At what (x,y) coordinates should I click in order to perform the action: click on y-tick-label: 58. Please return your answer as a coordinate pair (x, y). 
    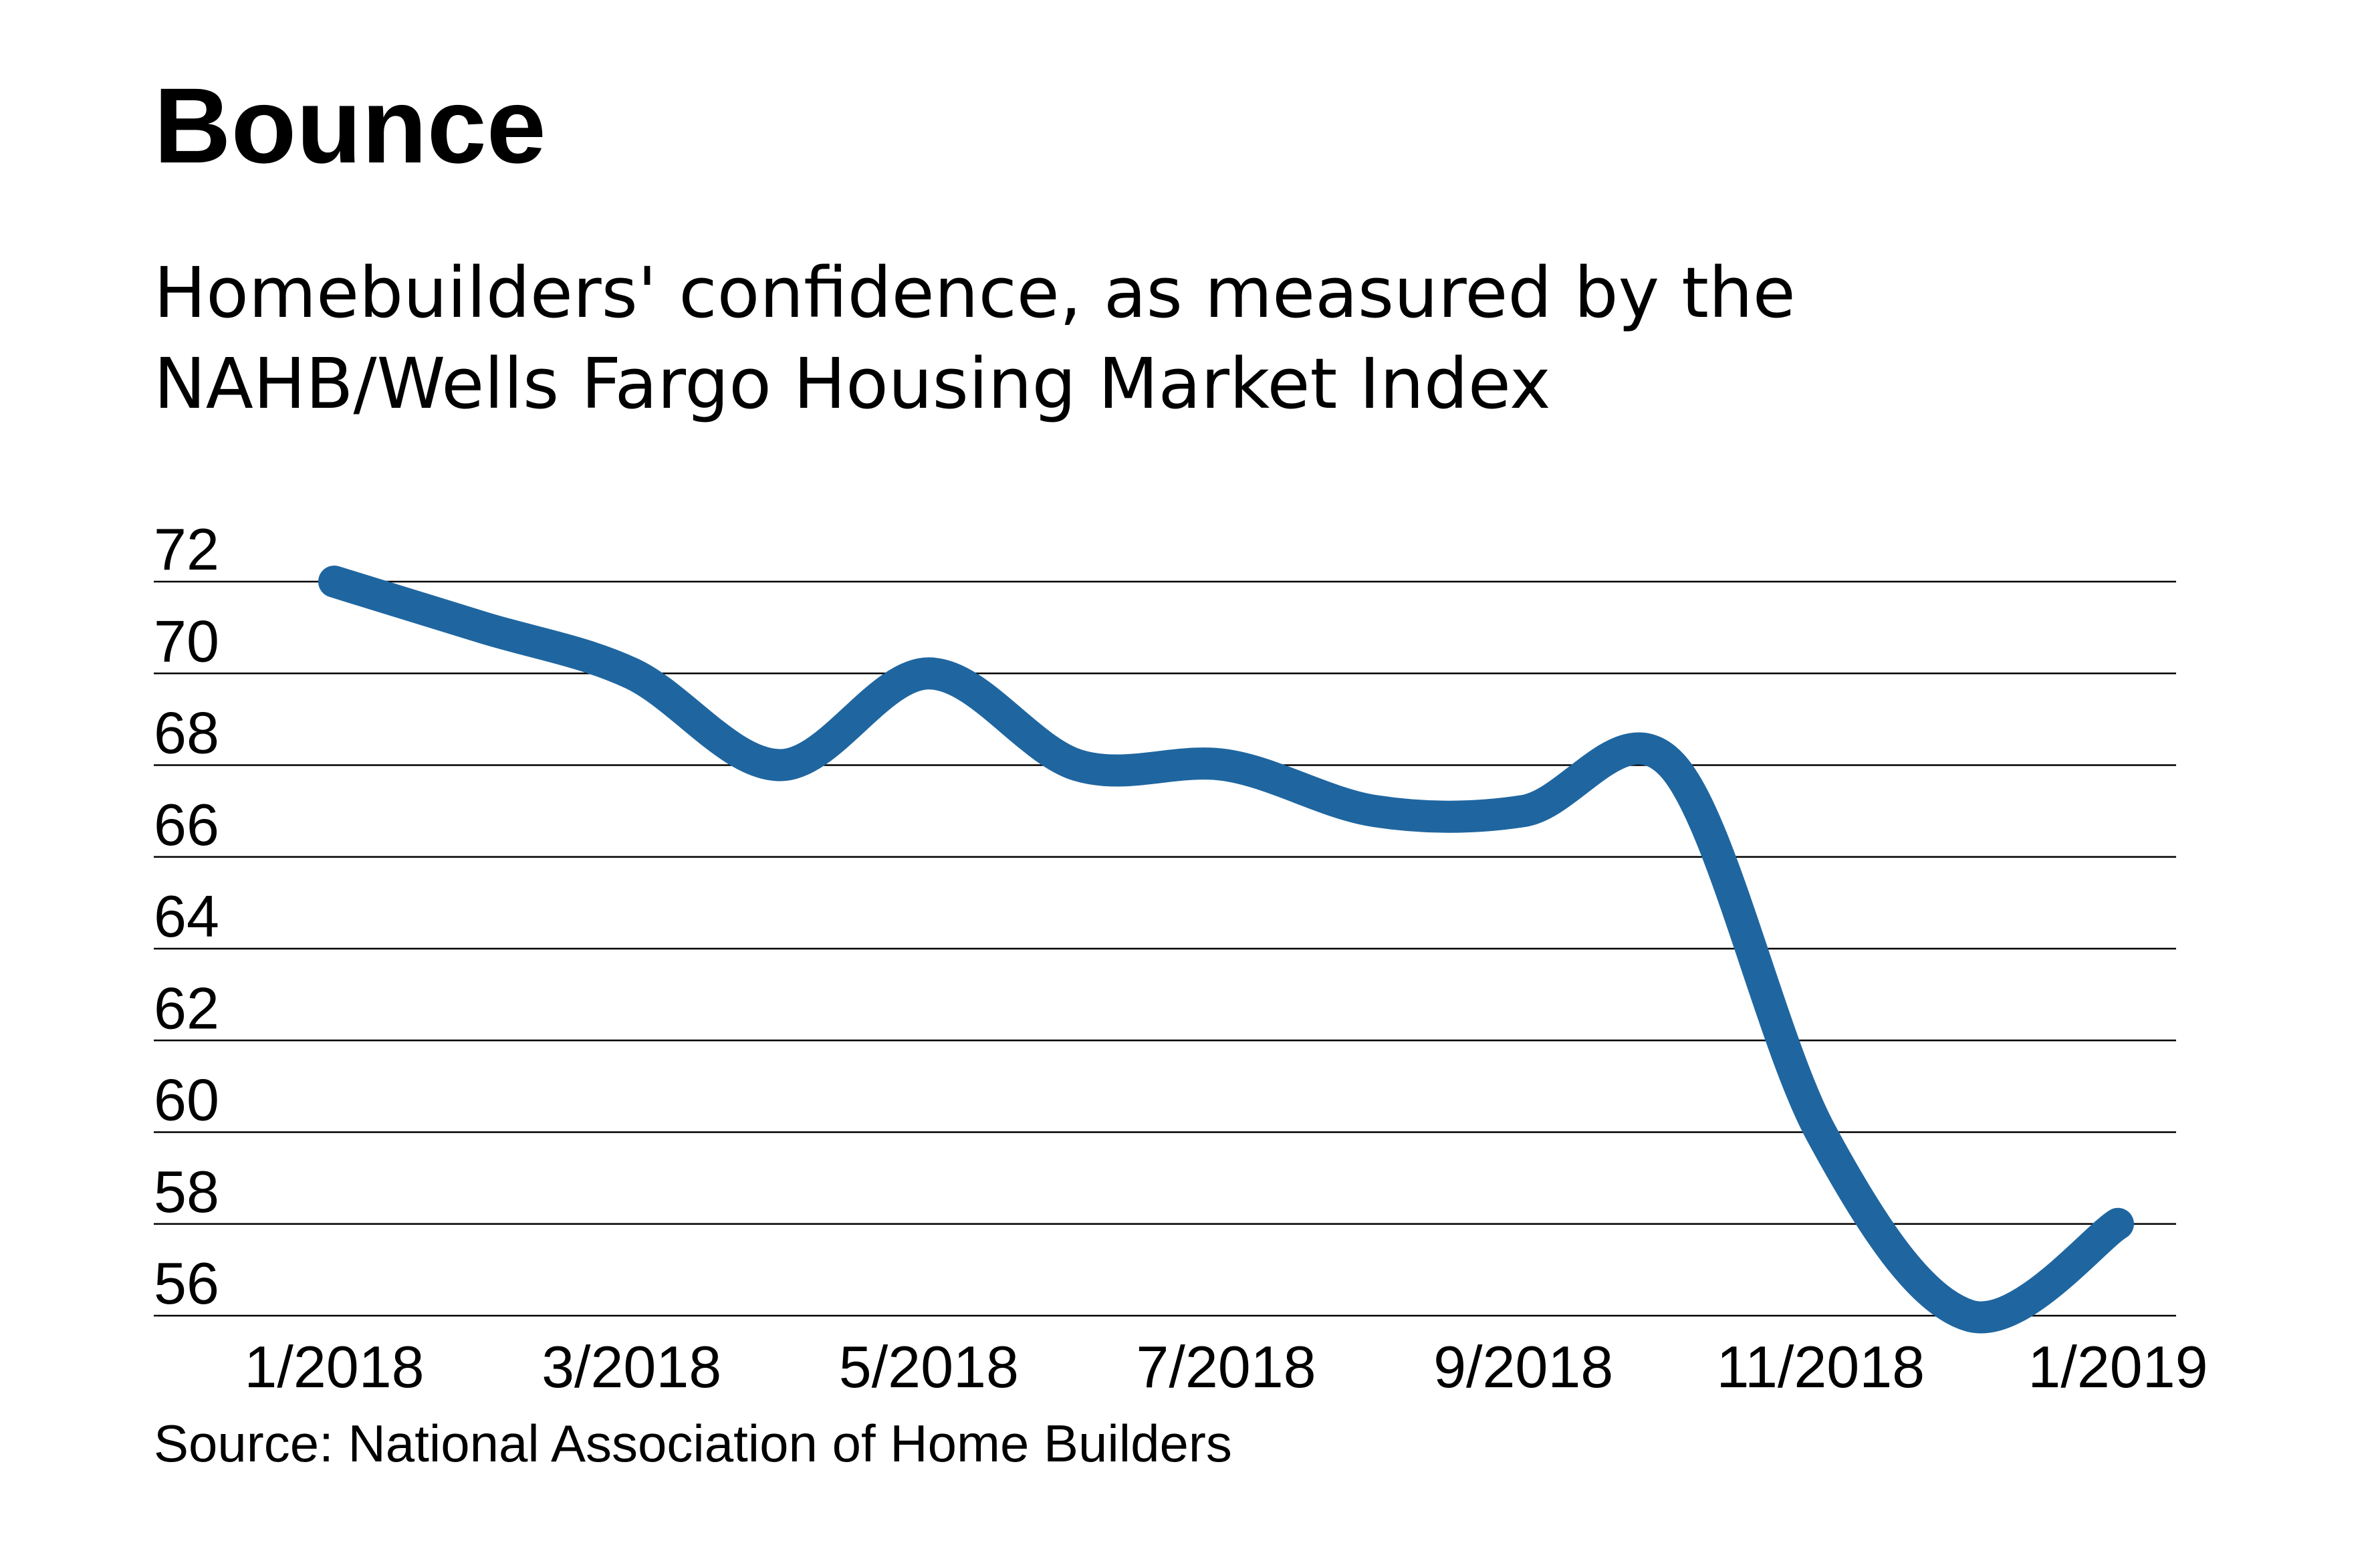
    Looking at the image, I should click on (186, 1192).